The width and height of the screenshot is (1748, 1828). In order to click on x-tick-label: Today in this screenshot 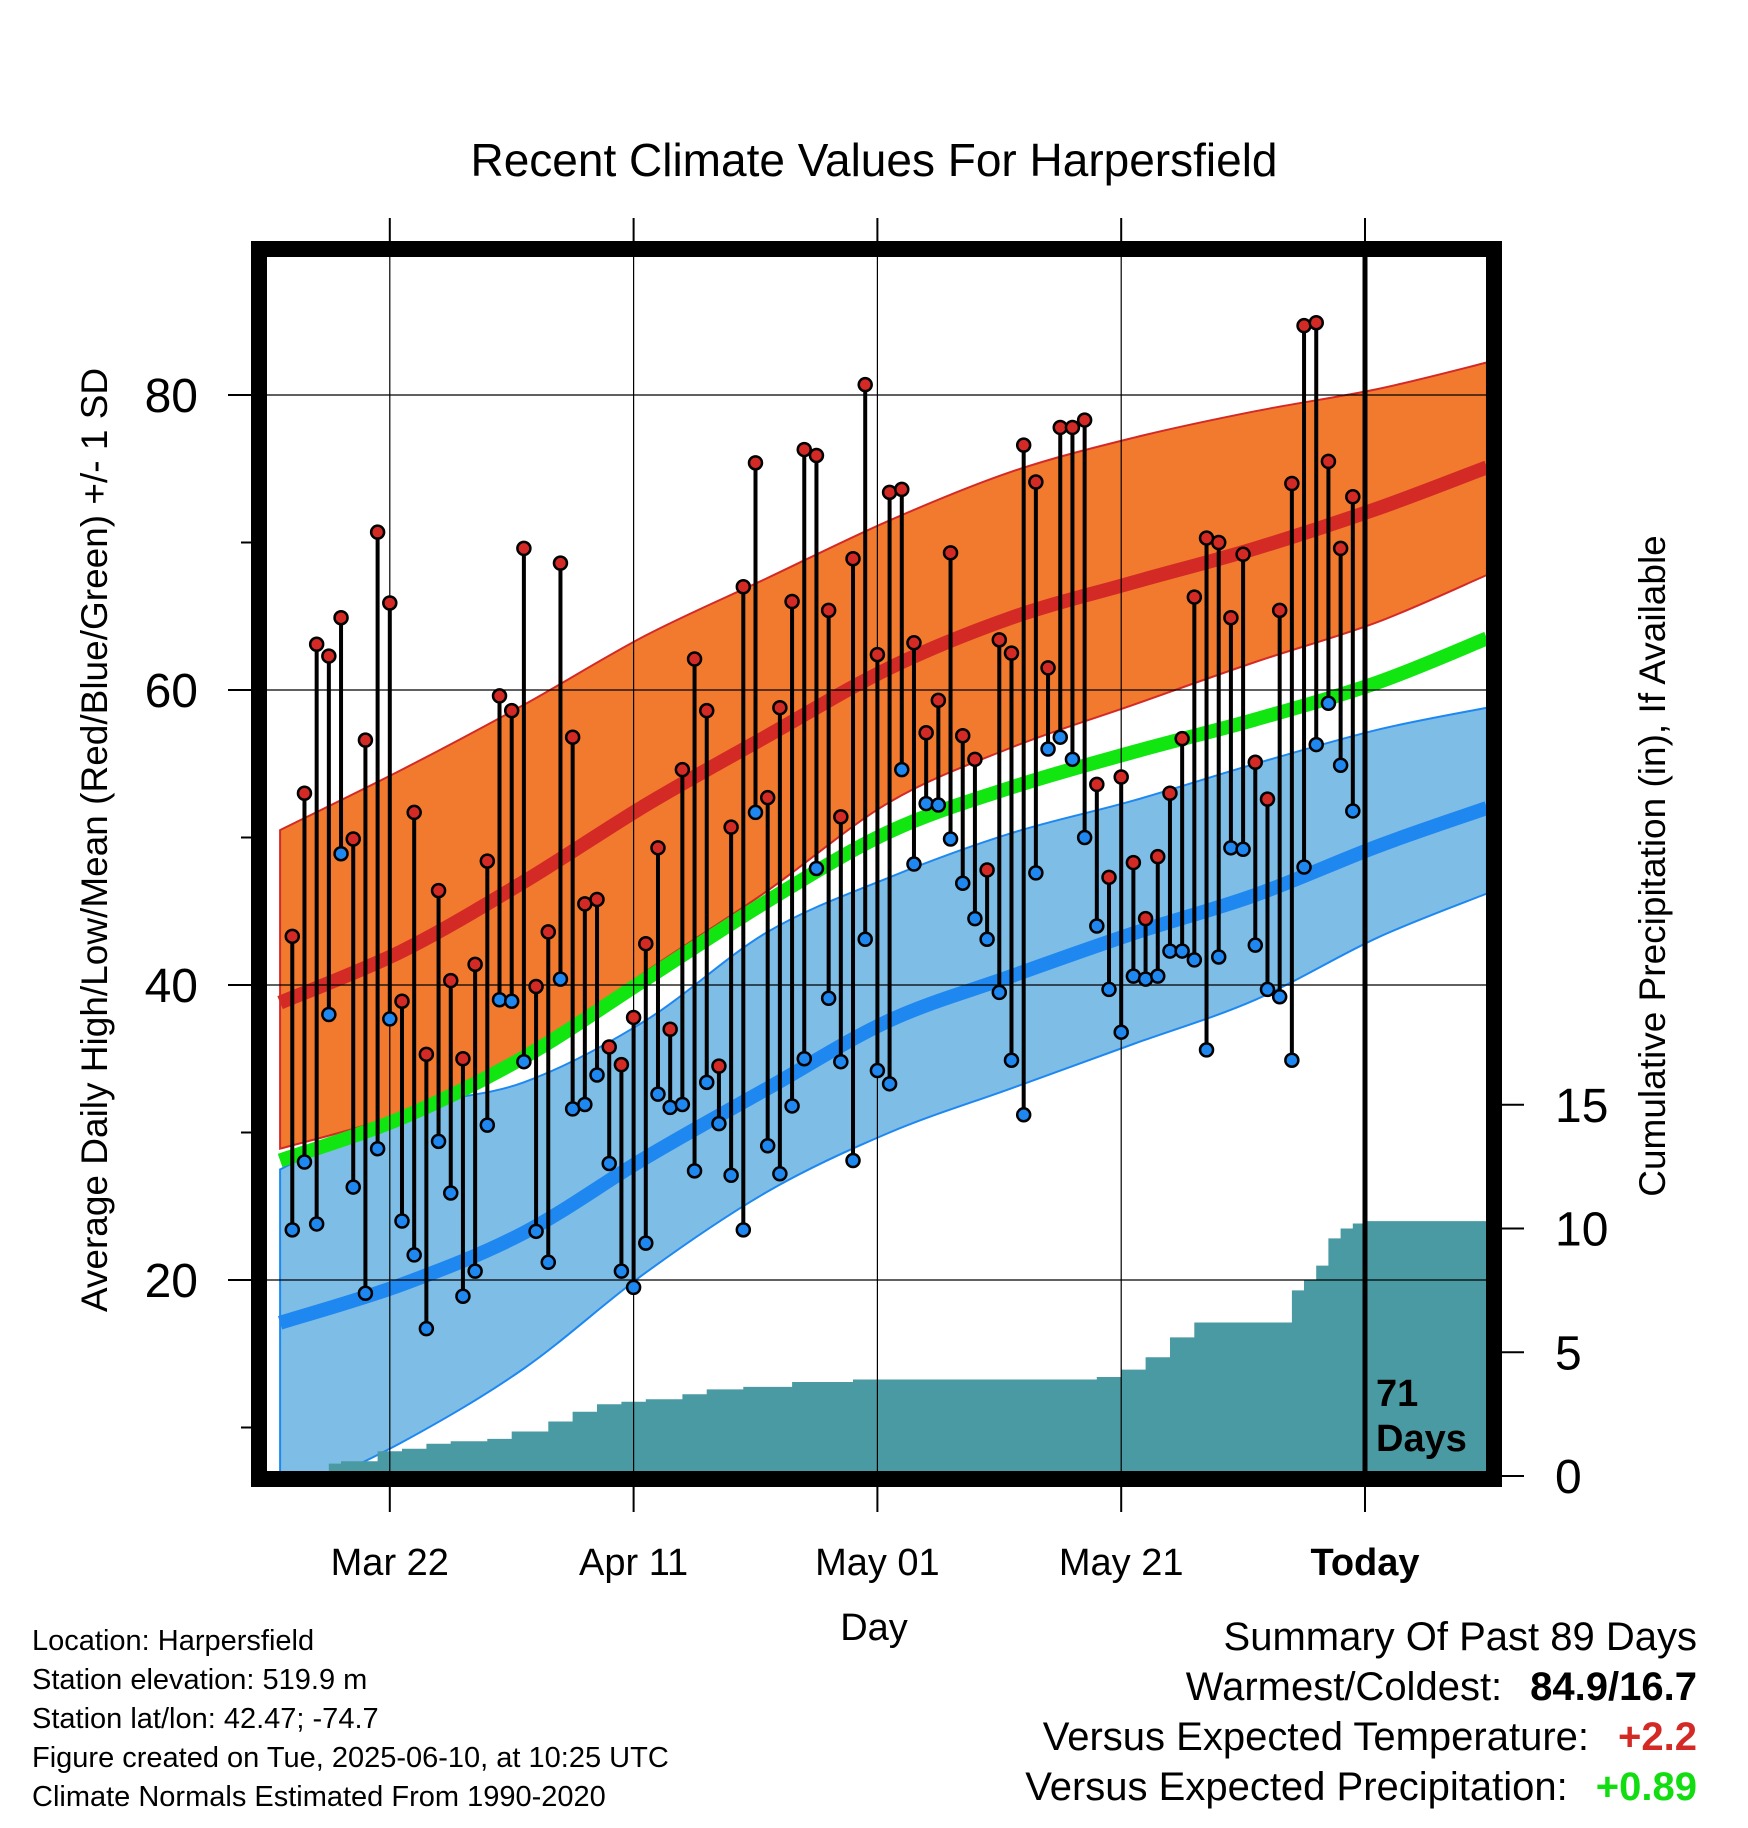, I will do `click(1364, 1563)`.